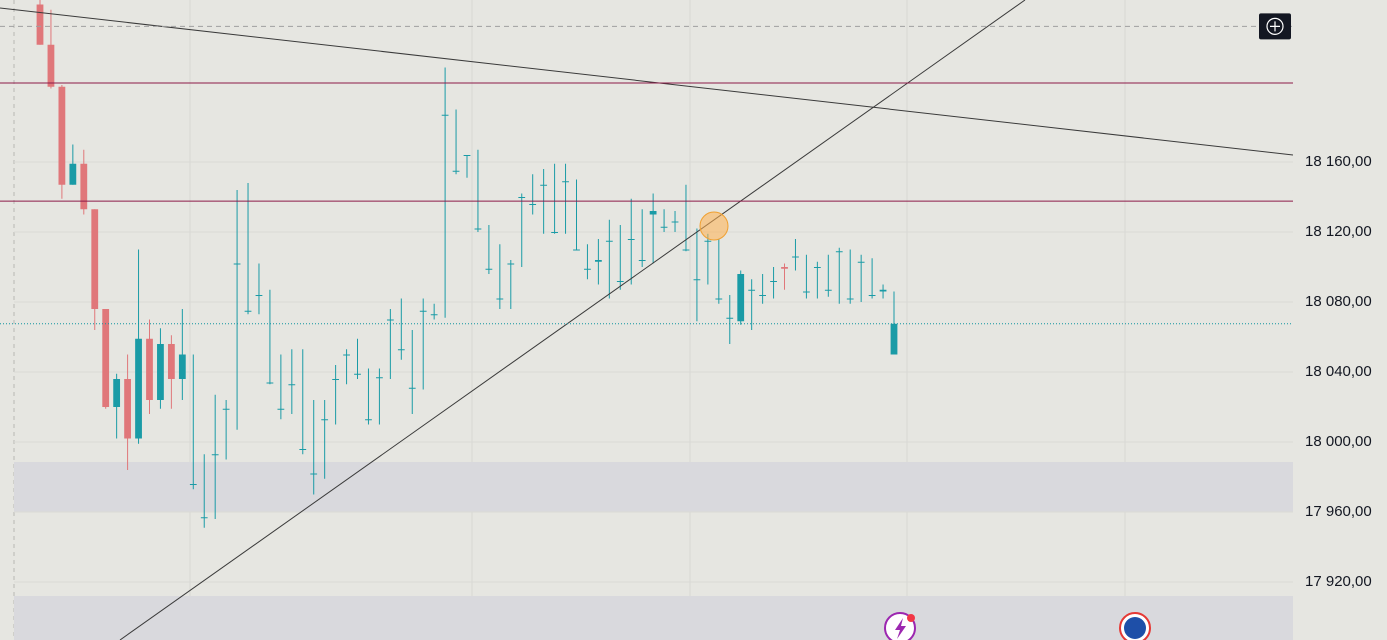  I want to click on y-tick-label: 18 040,00, so click(1338, 371).